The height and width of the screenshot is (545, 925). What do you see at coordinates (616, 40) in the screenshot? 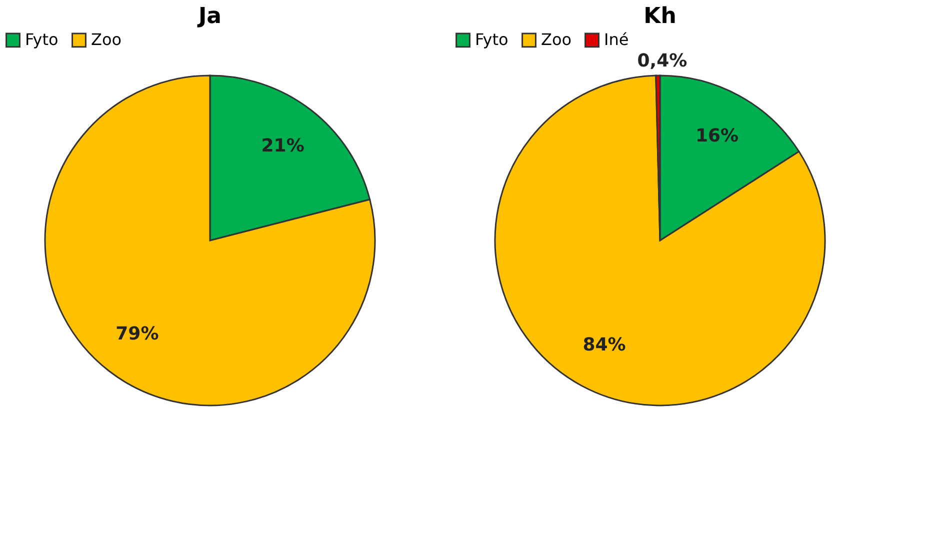
I see `legend-label: Iné` at bounding box center [616, 40].